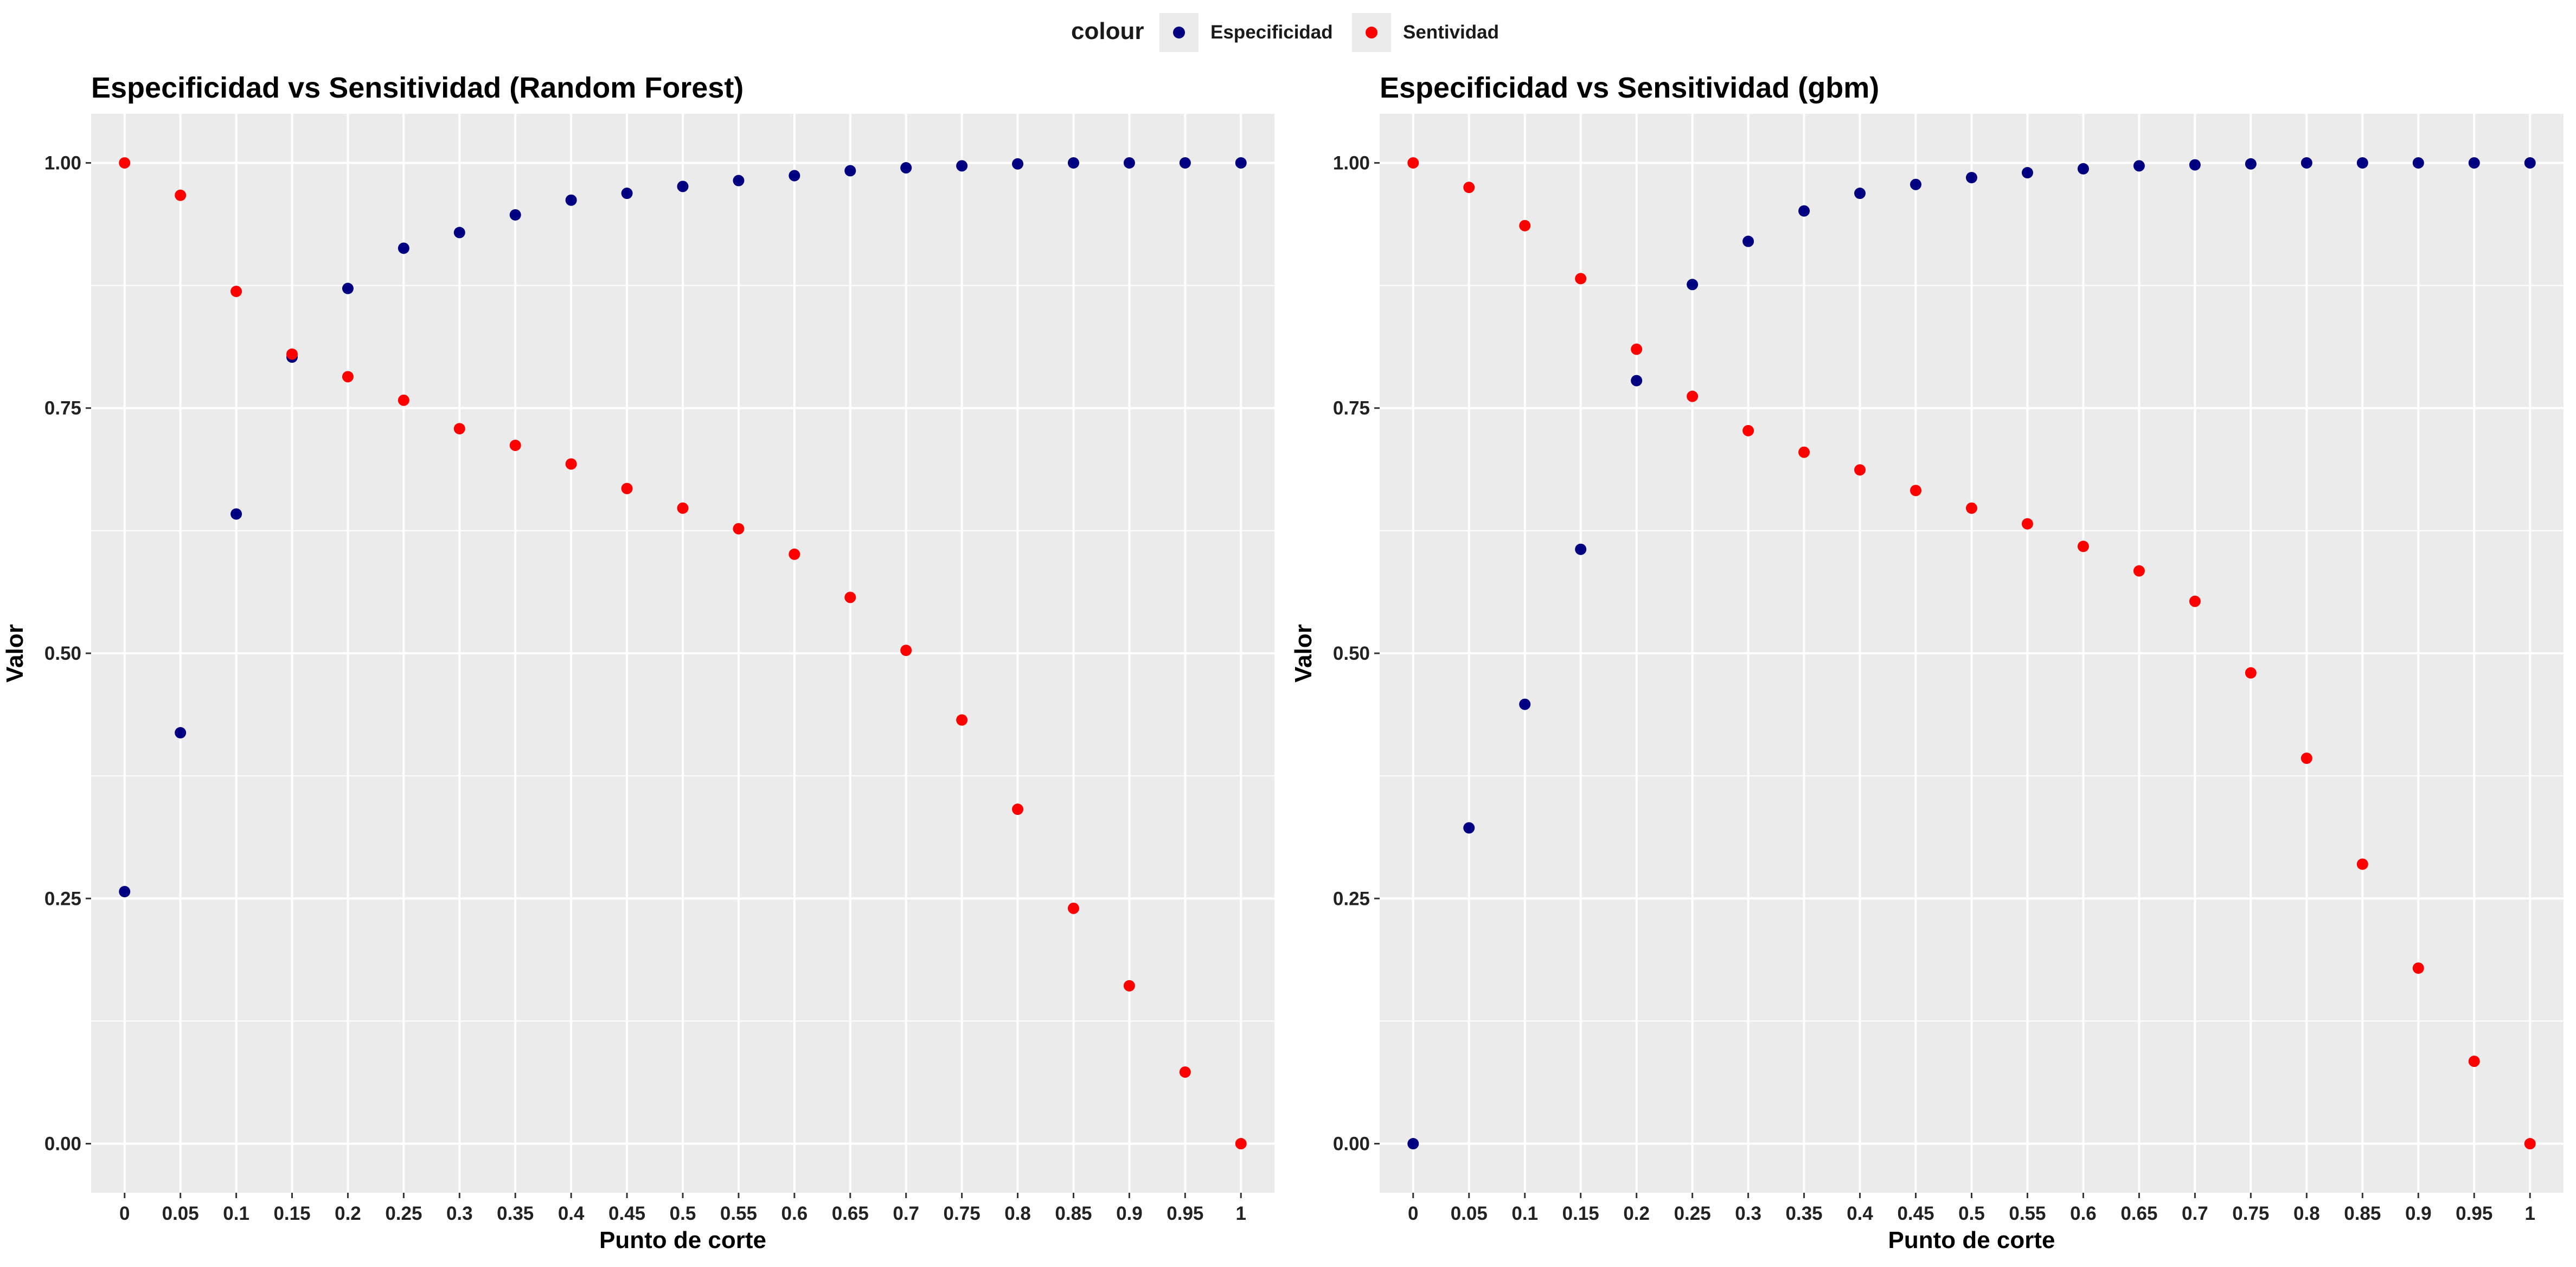 The height and width of the screenshot is (1267, 2576). What do you see at coordinates (1469, 1213) in the screenshot?
I see `x-tick-label: 0.05` at bounding box center [1469, 1213].